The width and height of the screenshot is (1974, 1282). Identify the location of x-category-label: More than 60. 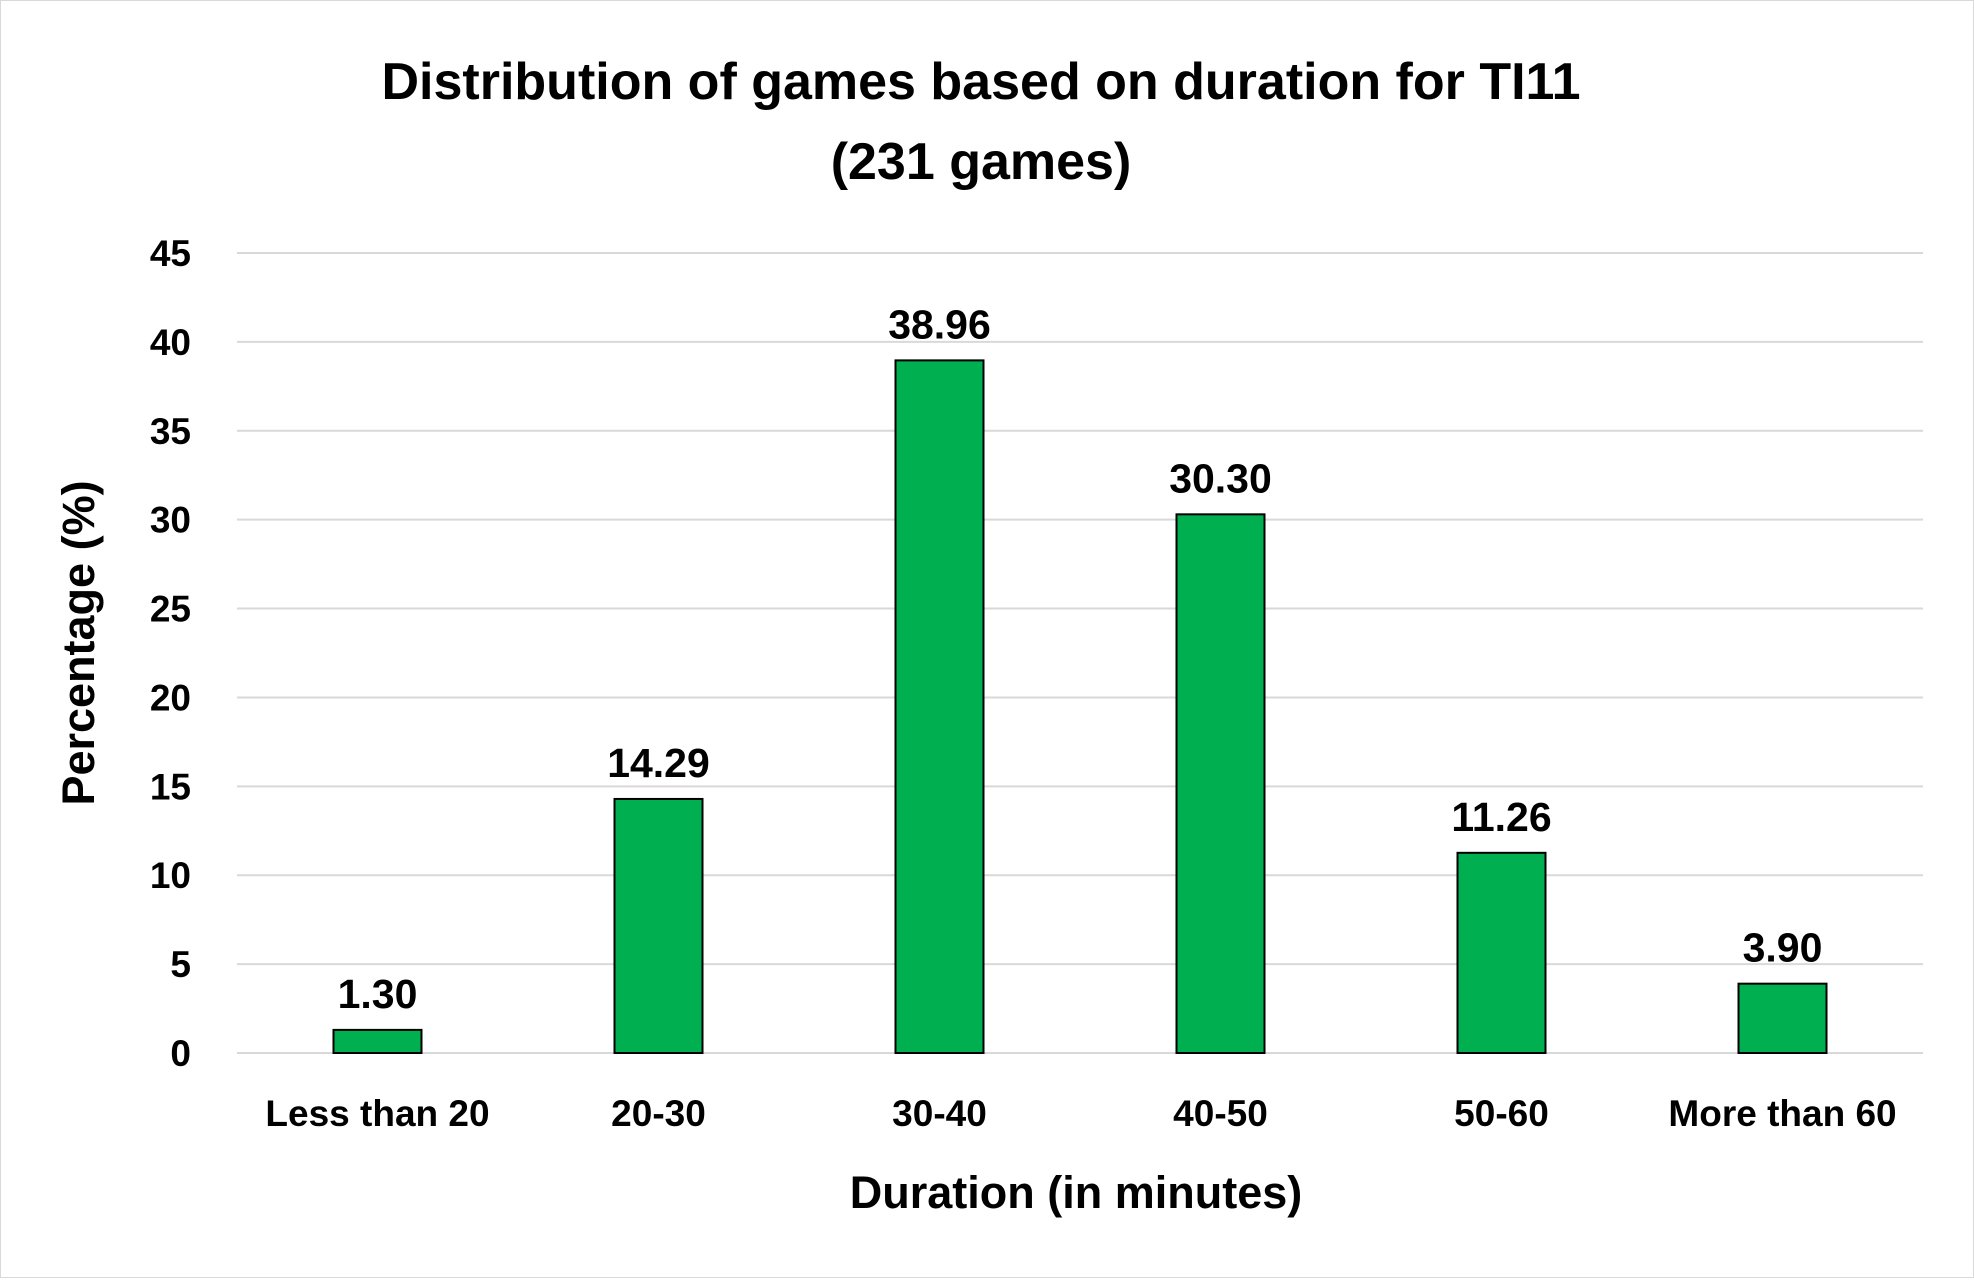
(1782, 1113).